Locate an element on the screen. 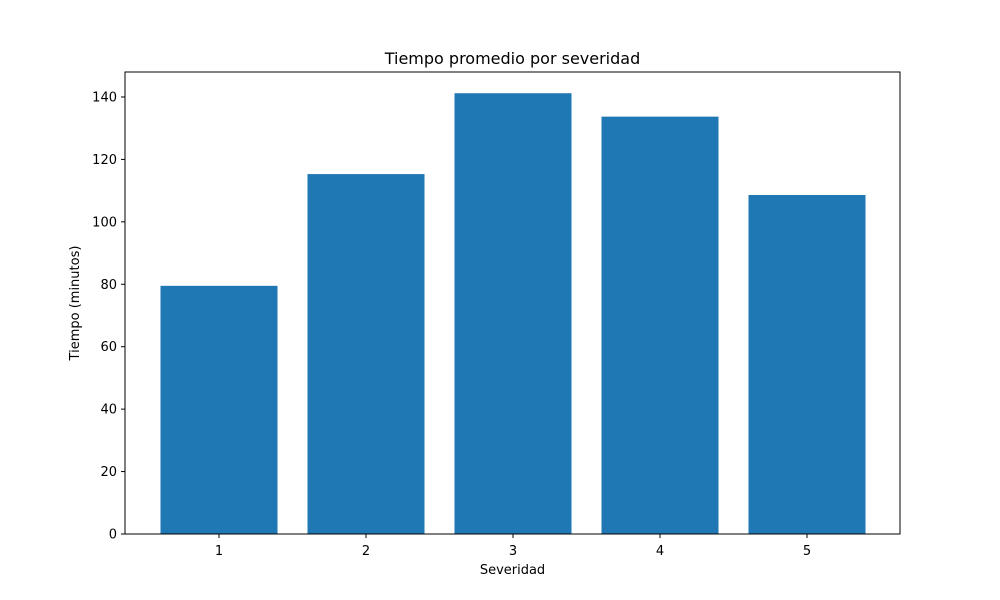 The width and height of the screenshot is (1000, 600). y-tick-label: 140 is located at coordinates (104, 97).